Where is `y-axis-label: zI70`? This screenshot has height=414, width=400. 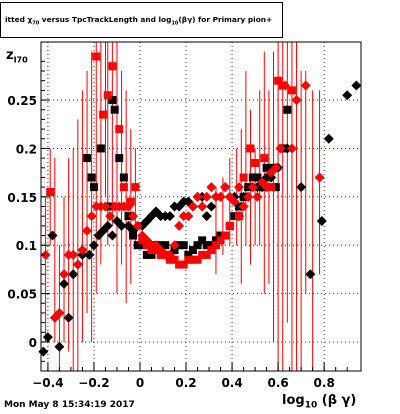
y-axis-label: zI70 is located at coordinates (17, 56).